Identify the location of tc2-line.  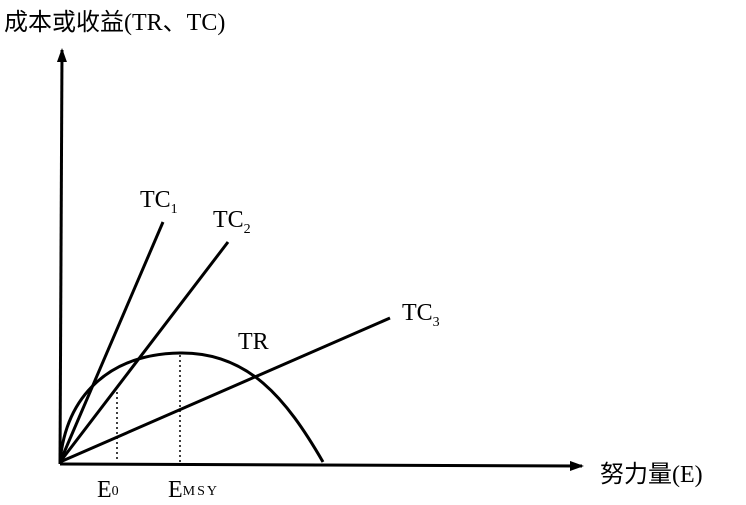
(144, 352).